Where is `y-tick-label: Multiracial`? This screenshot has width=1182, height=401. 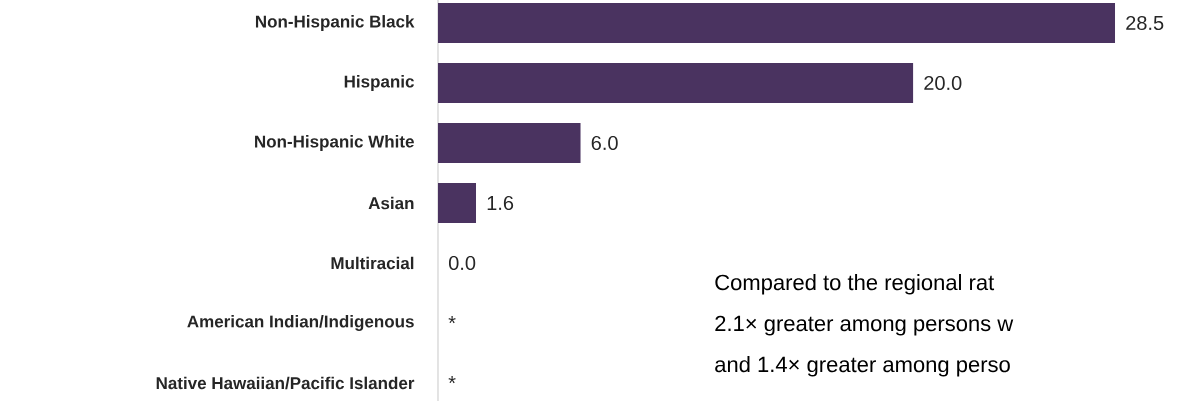
y-tick-label: Multiracial is located at coordinates (372, 263).